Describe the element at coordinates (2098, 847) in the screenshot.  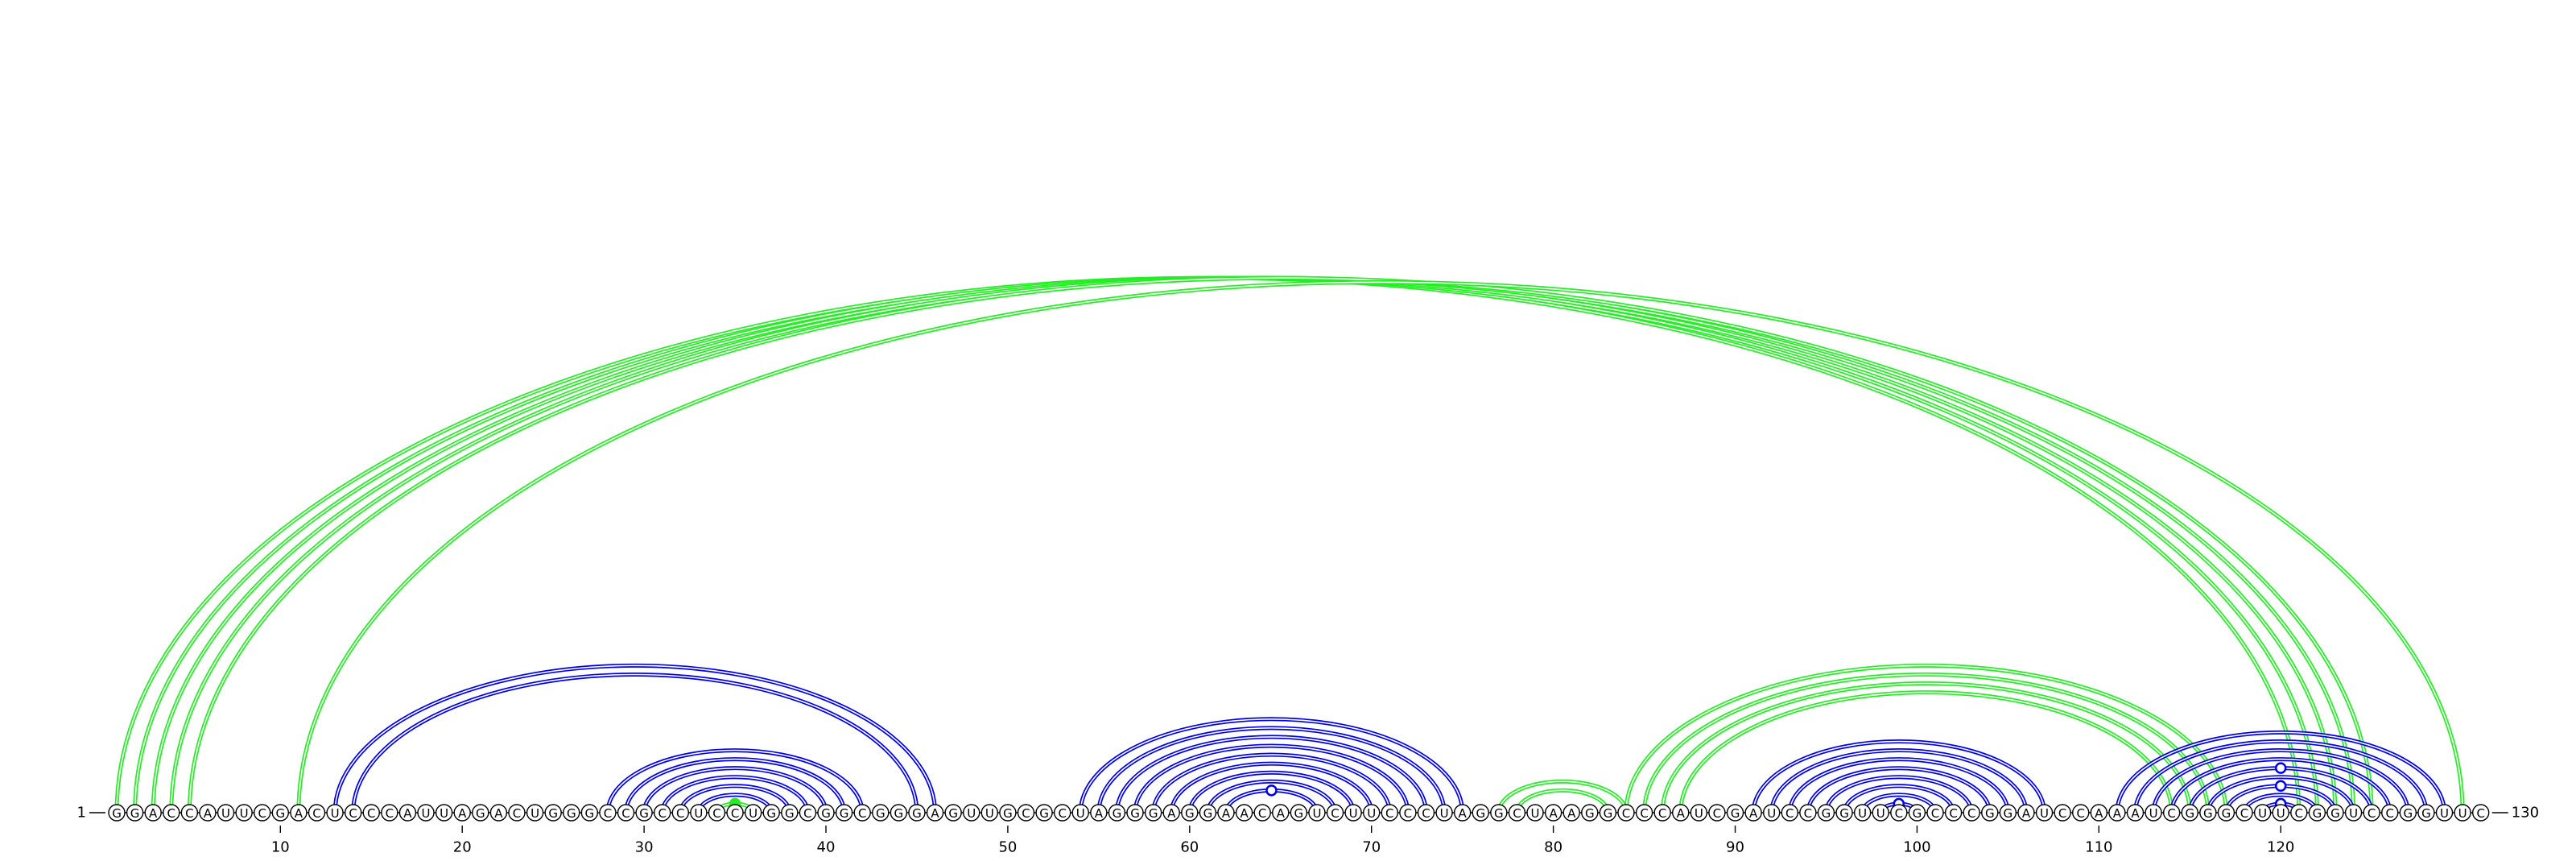
I see `tick-label: 110` at that location.